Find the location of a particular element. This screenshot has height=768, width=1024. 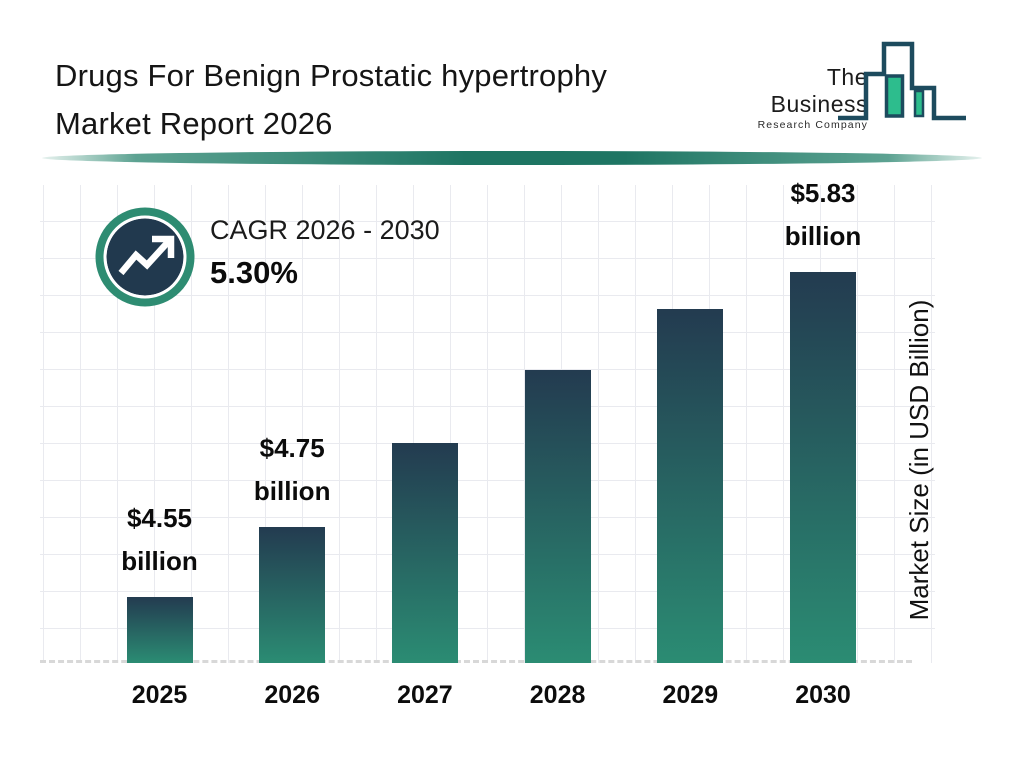

value-label-amount: $4.75 is located at coordinates (292, 448).